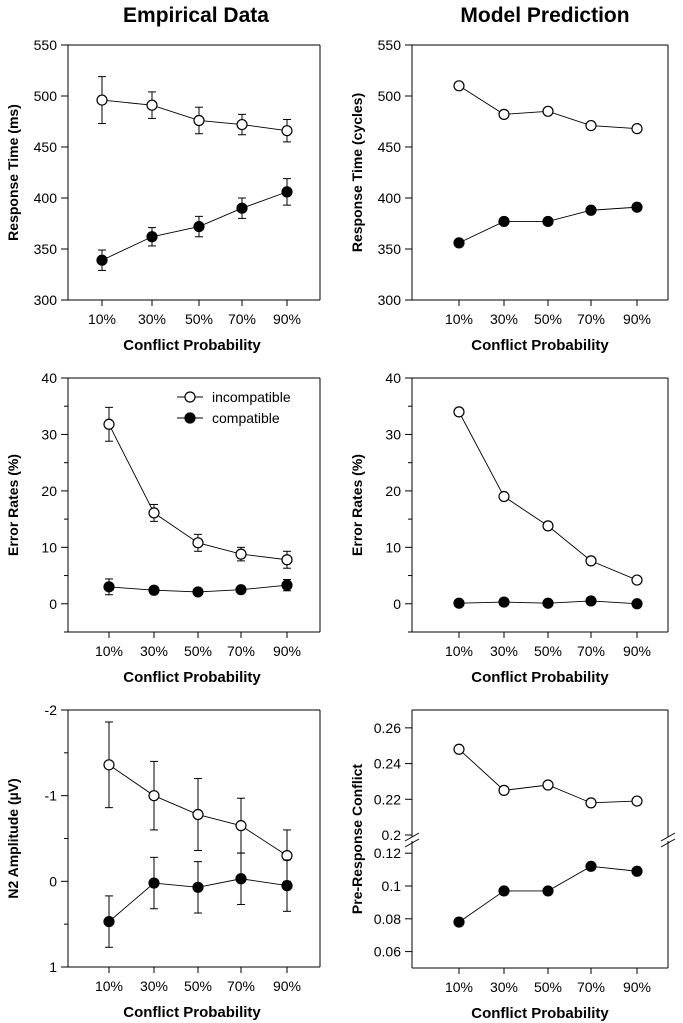  What do you see at coordinates (392, 835) in the screenshot?
I see `p6-y-tick-label: 0.2` at bounding box center [392, 835].